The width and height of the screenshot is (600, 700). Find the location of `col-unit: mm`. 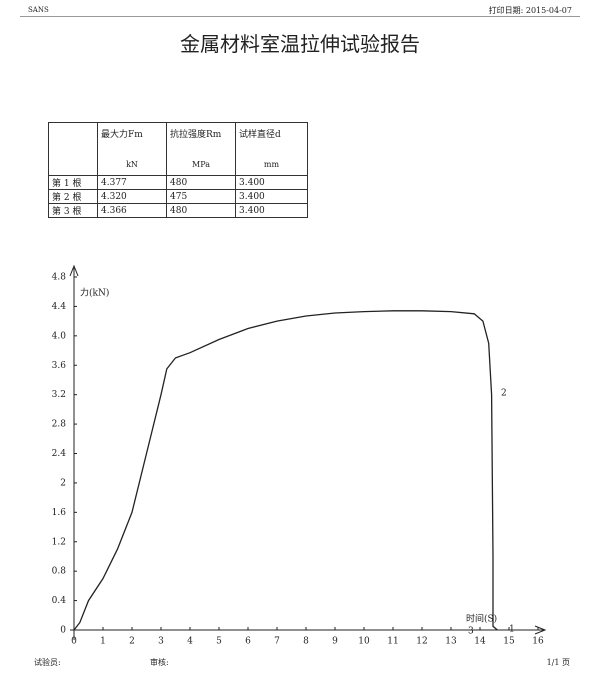

col-unit: mm is located at coordinates (271, 164).